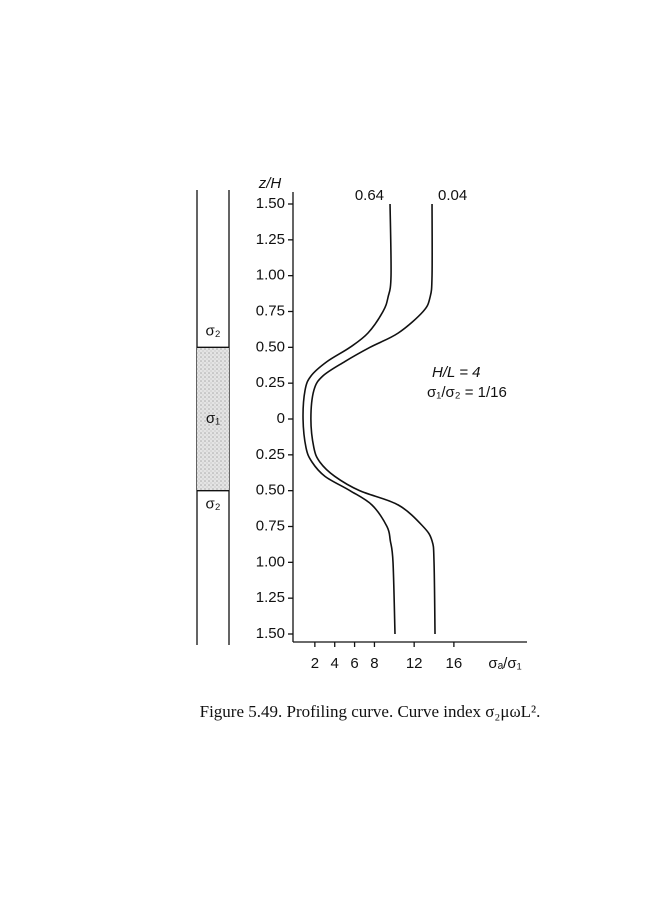 This screenshot has height=900, width=650. I want to click on curve-label: 0.64, so click(369, 195).